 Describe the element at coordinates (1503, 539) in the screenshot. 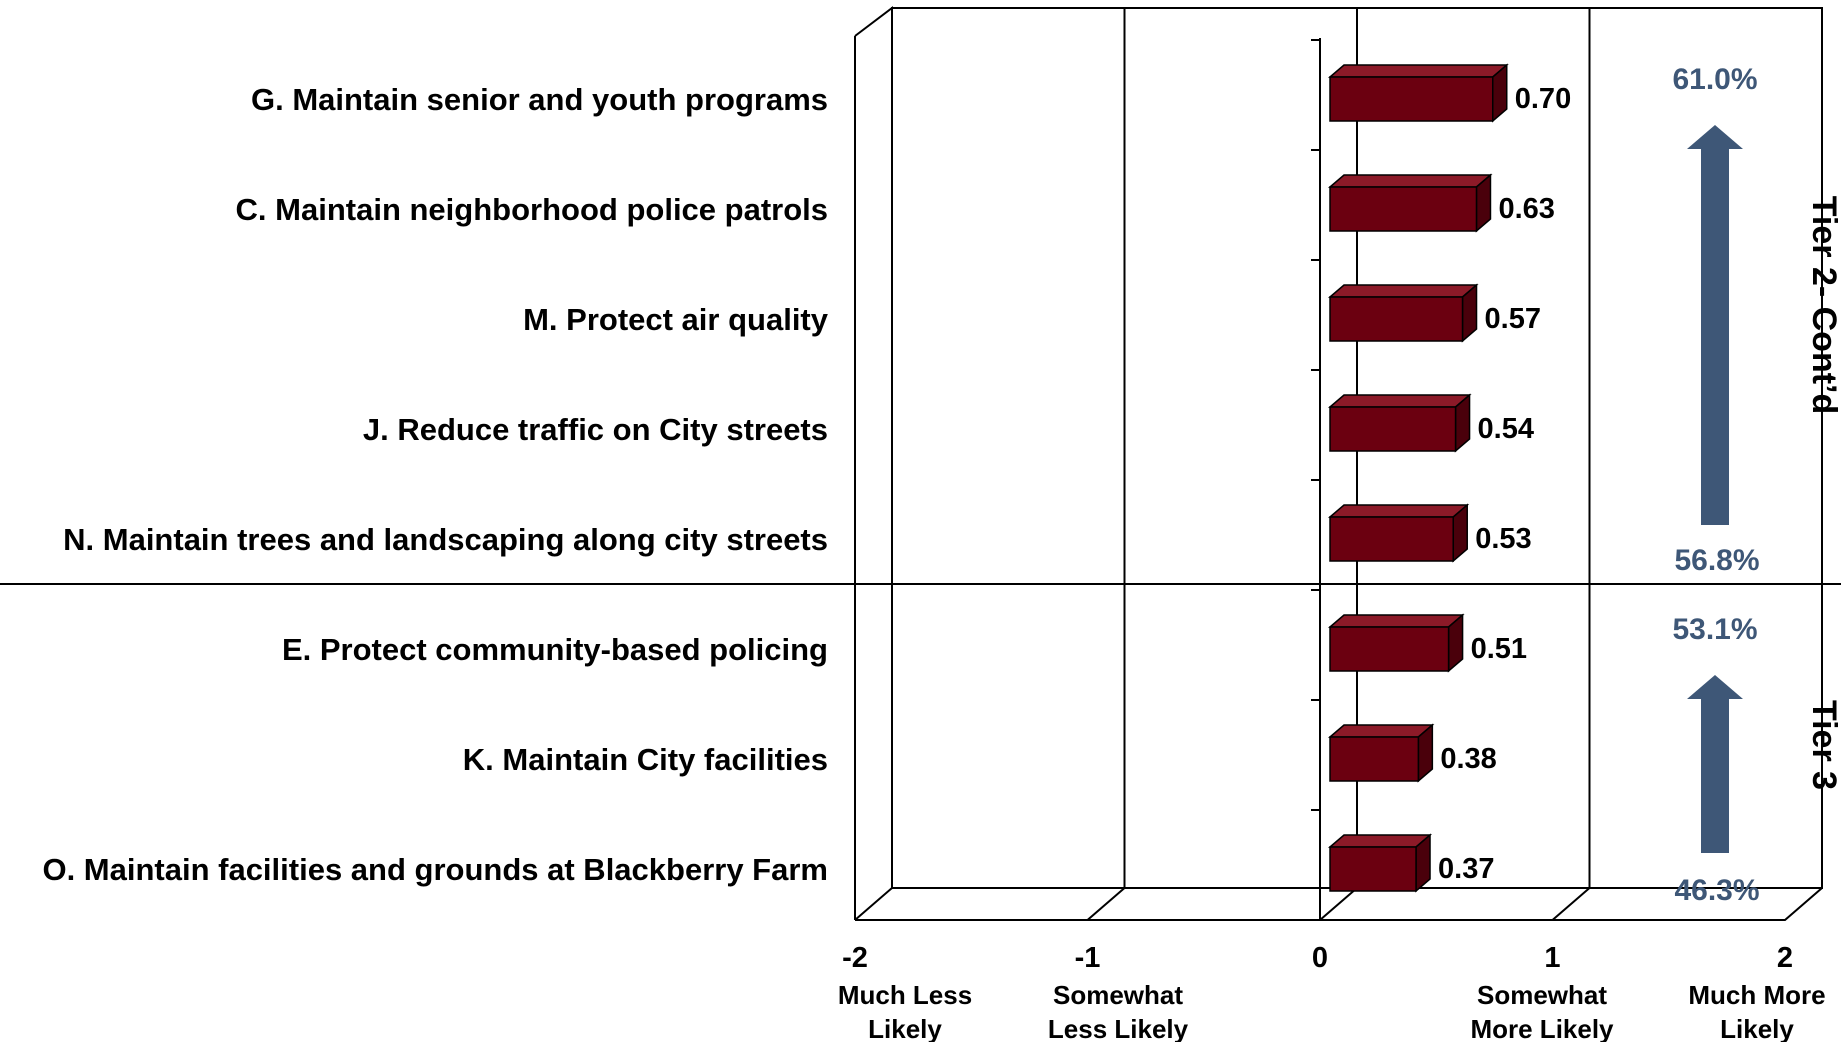

I see `data-label: 0.53` at that location.